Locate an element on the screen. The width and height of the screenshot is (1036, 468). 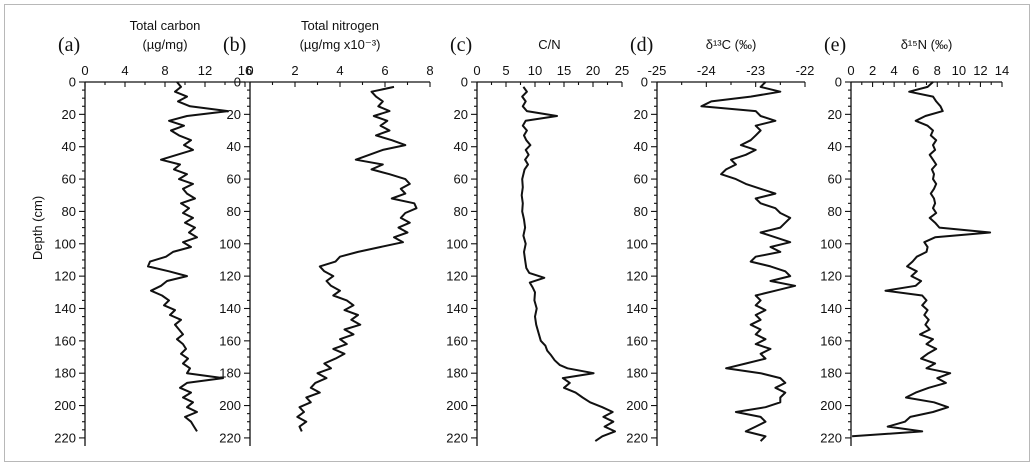
panel-a-title-line-1: Total carbon is located at coordinates (165, 25).